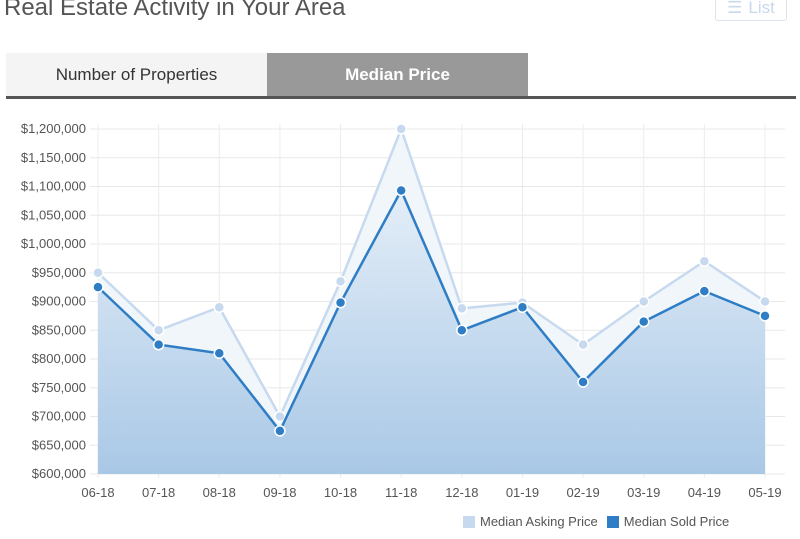  What do you see at coordinates (469, 521) in the screenshot?
I see `legend-swatch-asking` at bounding box center [469, 521].